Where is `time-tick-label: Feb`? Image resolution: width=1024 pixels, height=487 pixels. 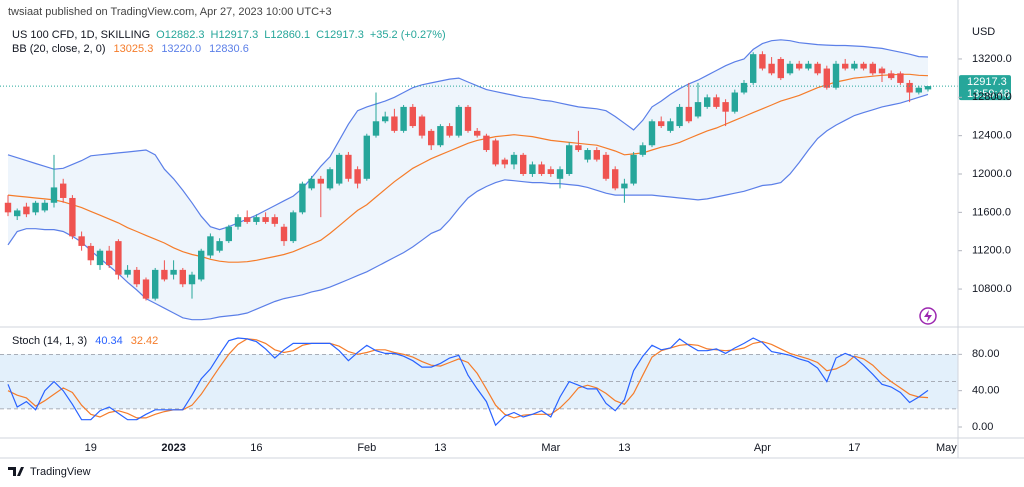
time-tick-label: Feb is located at coordinates (366, 448).